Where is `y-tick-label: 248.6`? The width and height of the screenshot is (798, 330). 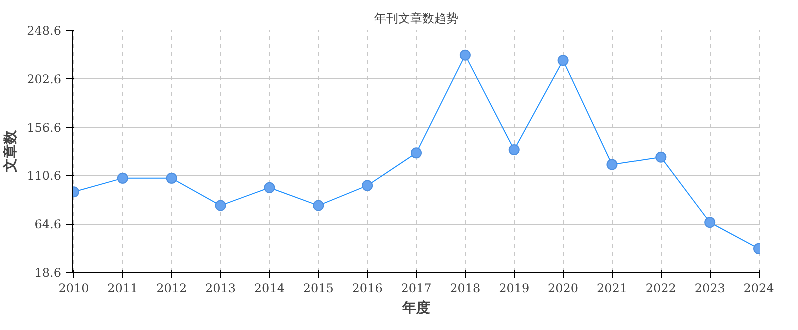
y-tick-label: 248.6 is located at coordinates (44, 31).